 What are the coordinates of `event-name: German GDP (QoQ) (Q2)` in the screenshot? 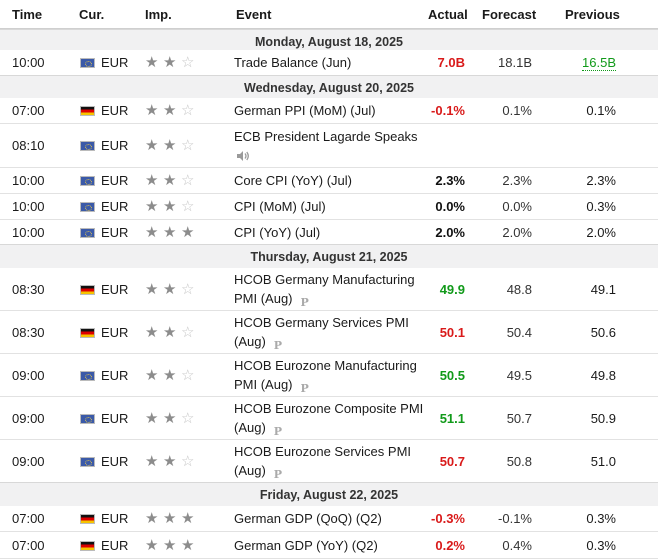 It's located at (308, 518).